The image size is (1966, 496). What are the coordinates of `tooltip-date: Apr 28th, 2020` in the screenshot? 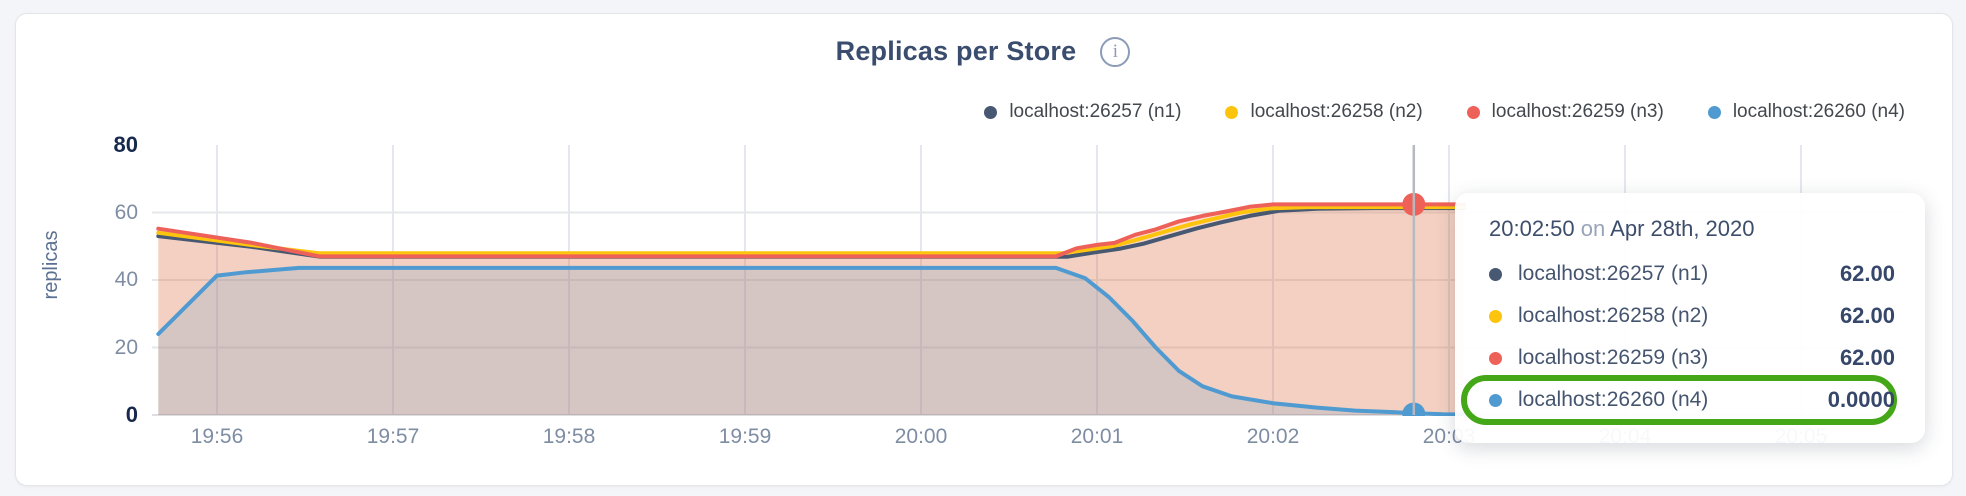 It's located at (1682, 228).